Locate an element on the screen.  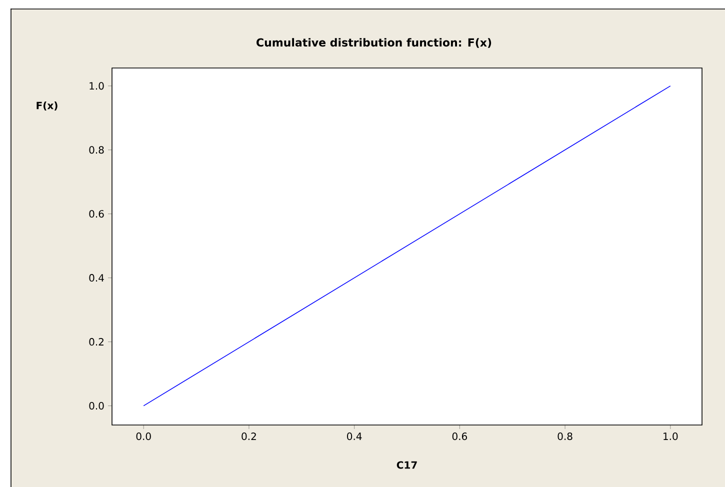
x-tick-label: 1.0 is located at coordinates (671, 436).